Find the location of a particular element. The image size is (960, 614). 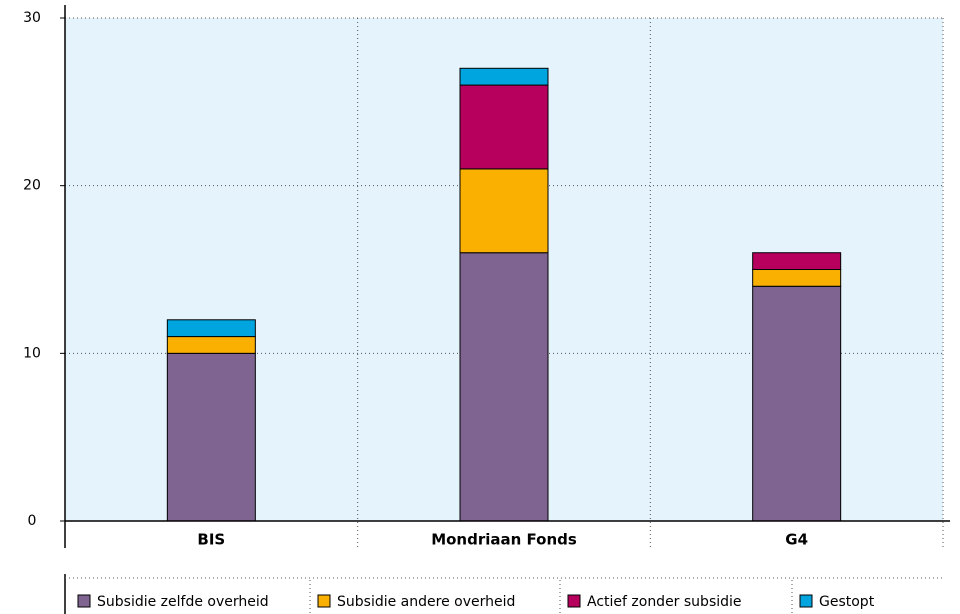

legend-label: Gestopt is located at coordinates (847, 602).